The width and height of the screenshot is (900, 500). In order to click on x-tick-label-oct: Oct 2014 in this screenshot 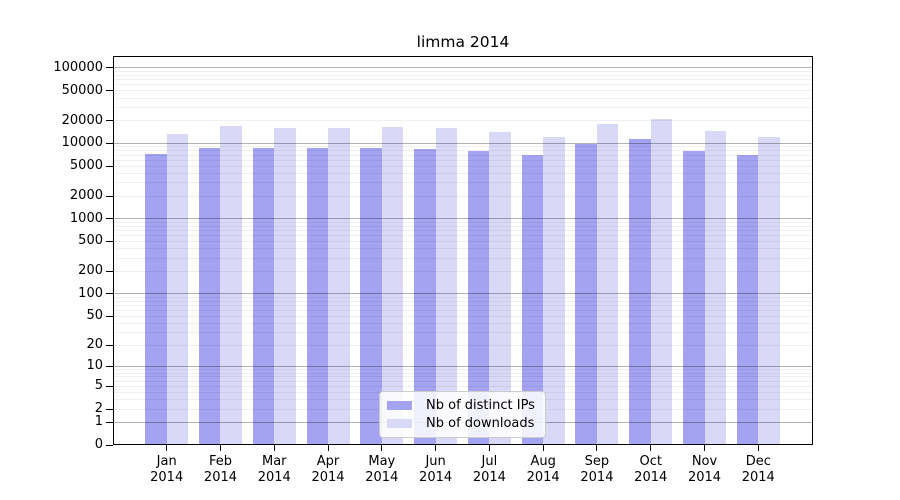, I will do `click(651, 469)`.